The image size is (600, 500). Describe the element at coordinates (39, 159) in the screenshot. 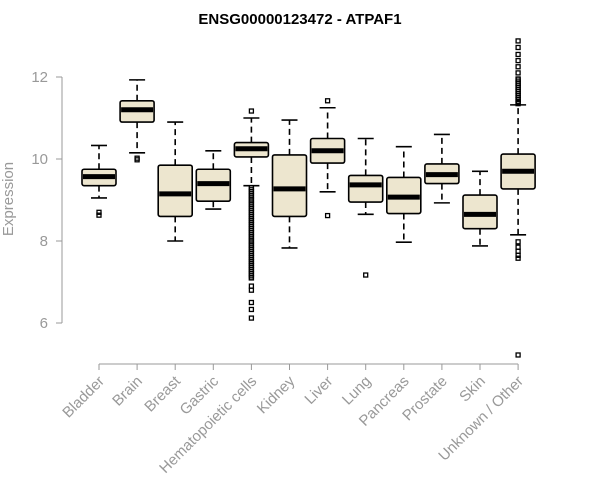

I see `y-tick-label: 10` at that location.